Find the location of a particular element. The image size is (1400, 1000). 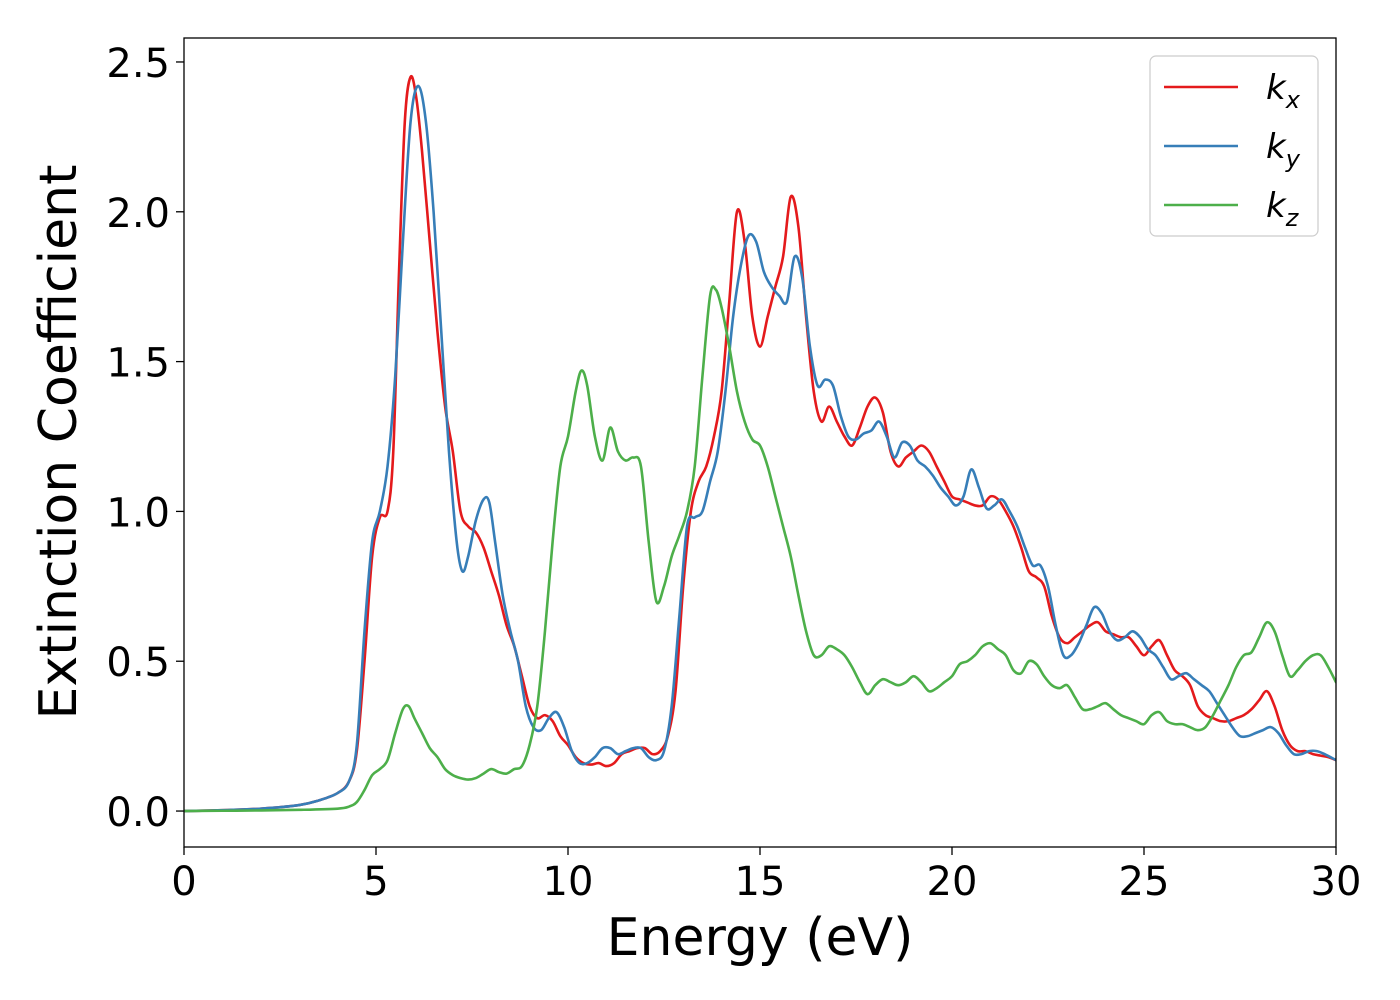

y-axis-title: Extinction Coefficient is located at coordinates (59, 442).